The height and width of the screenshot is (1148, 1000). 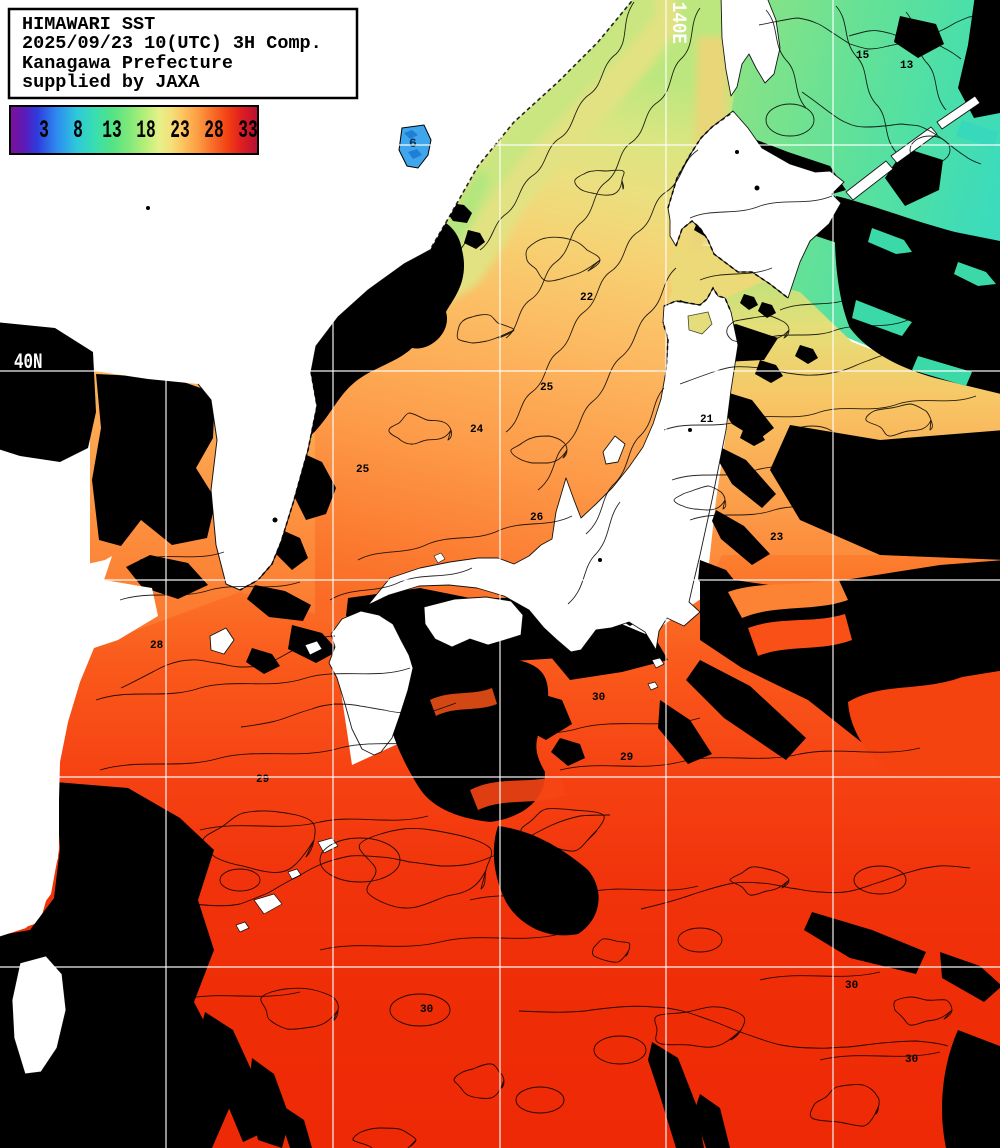 I want to click on svg-text: 15, so click(x=863, y=56).